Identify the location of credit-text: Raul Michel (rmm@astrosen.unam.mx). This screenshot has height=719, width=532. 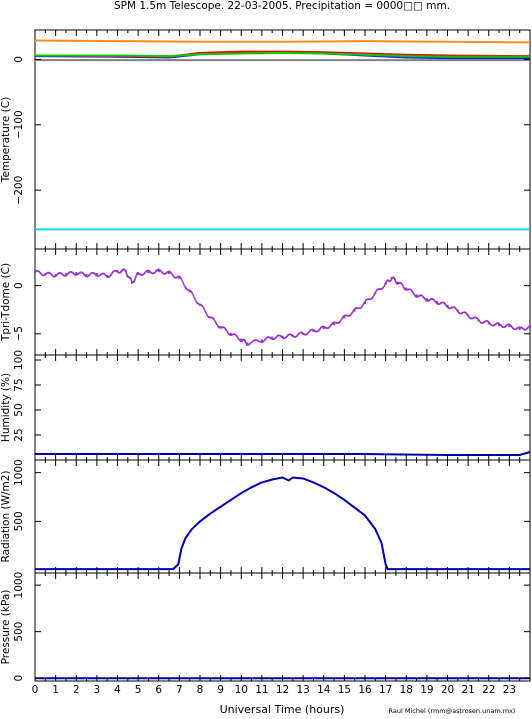
(452, 711).